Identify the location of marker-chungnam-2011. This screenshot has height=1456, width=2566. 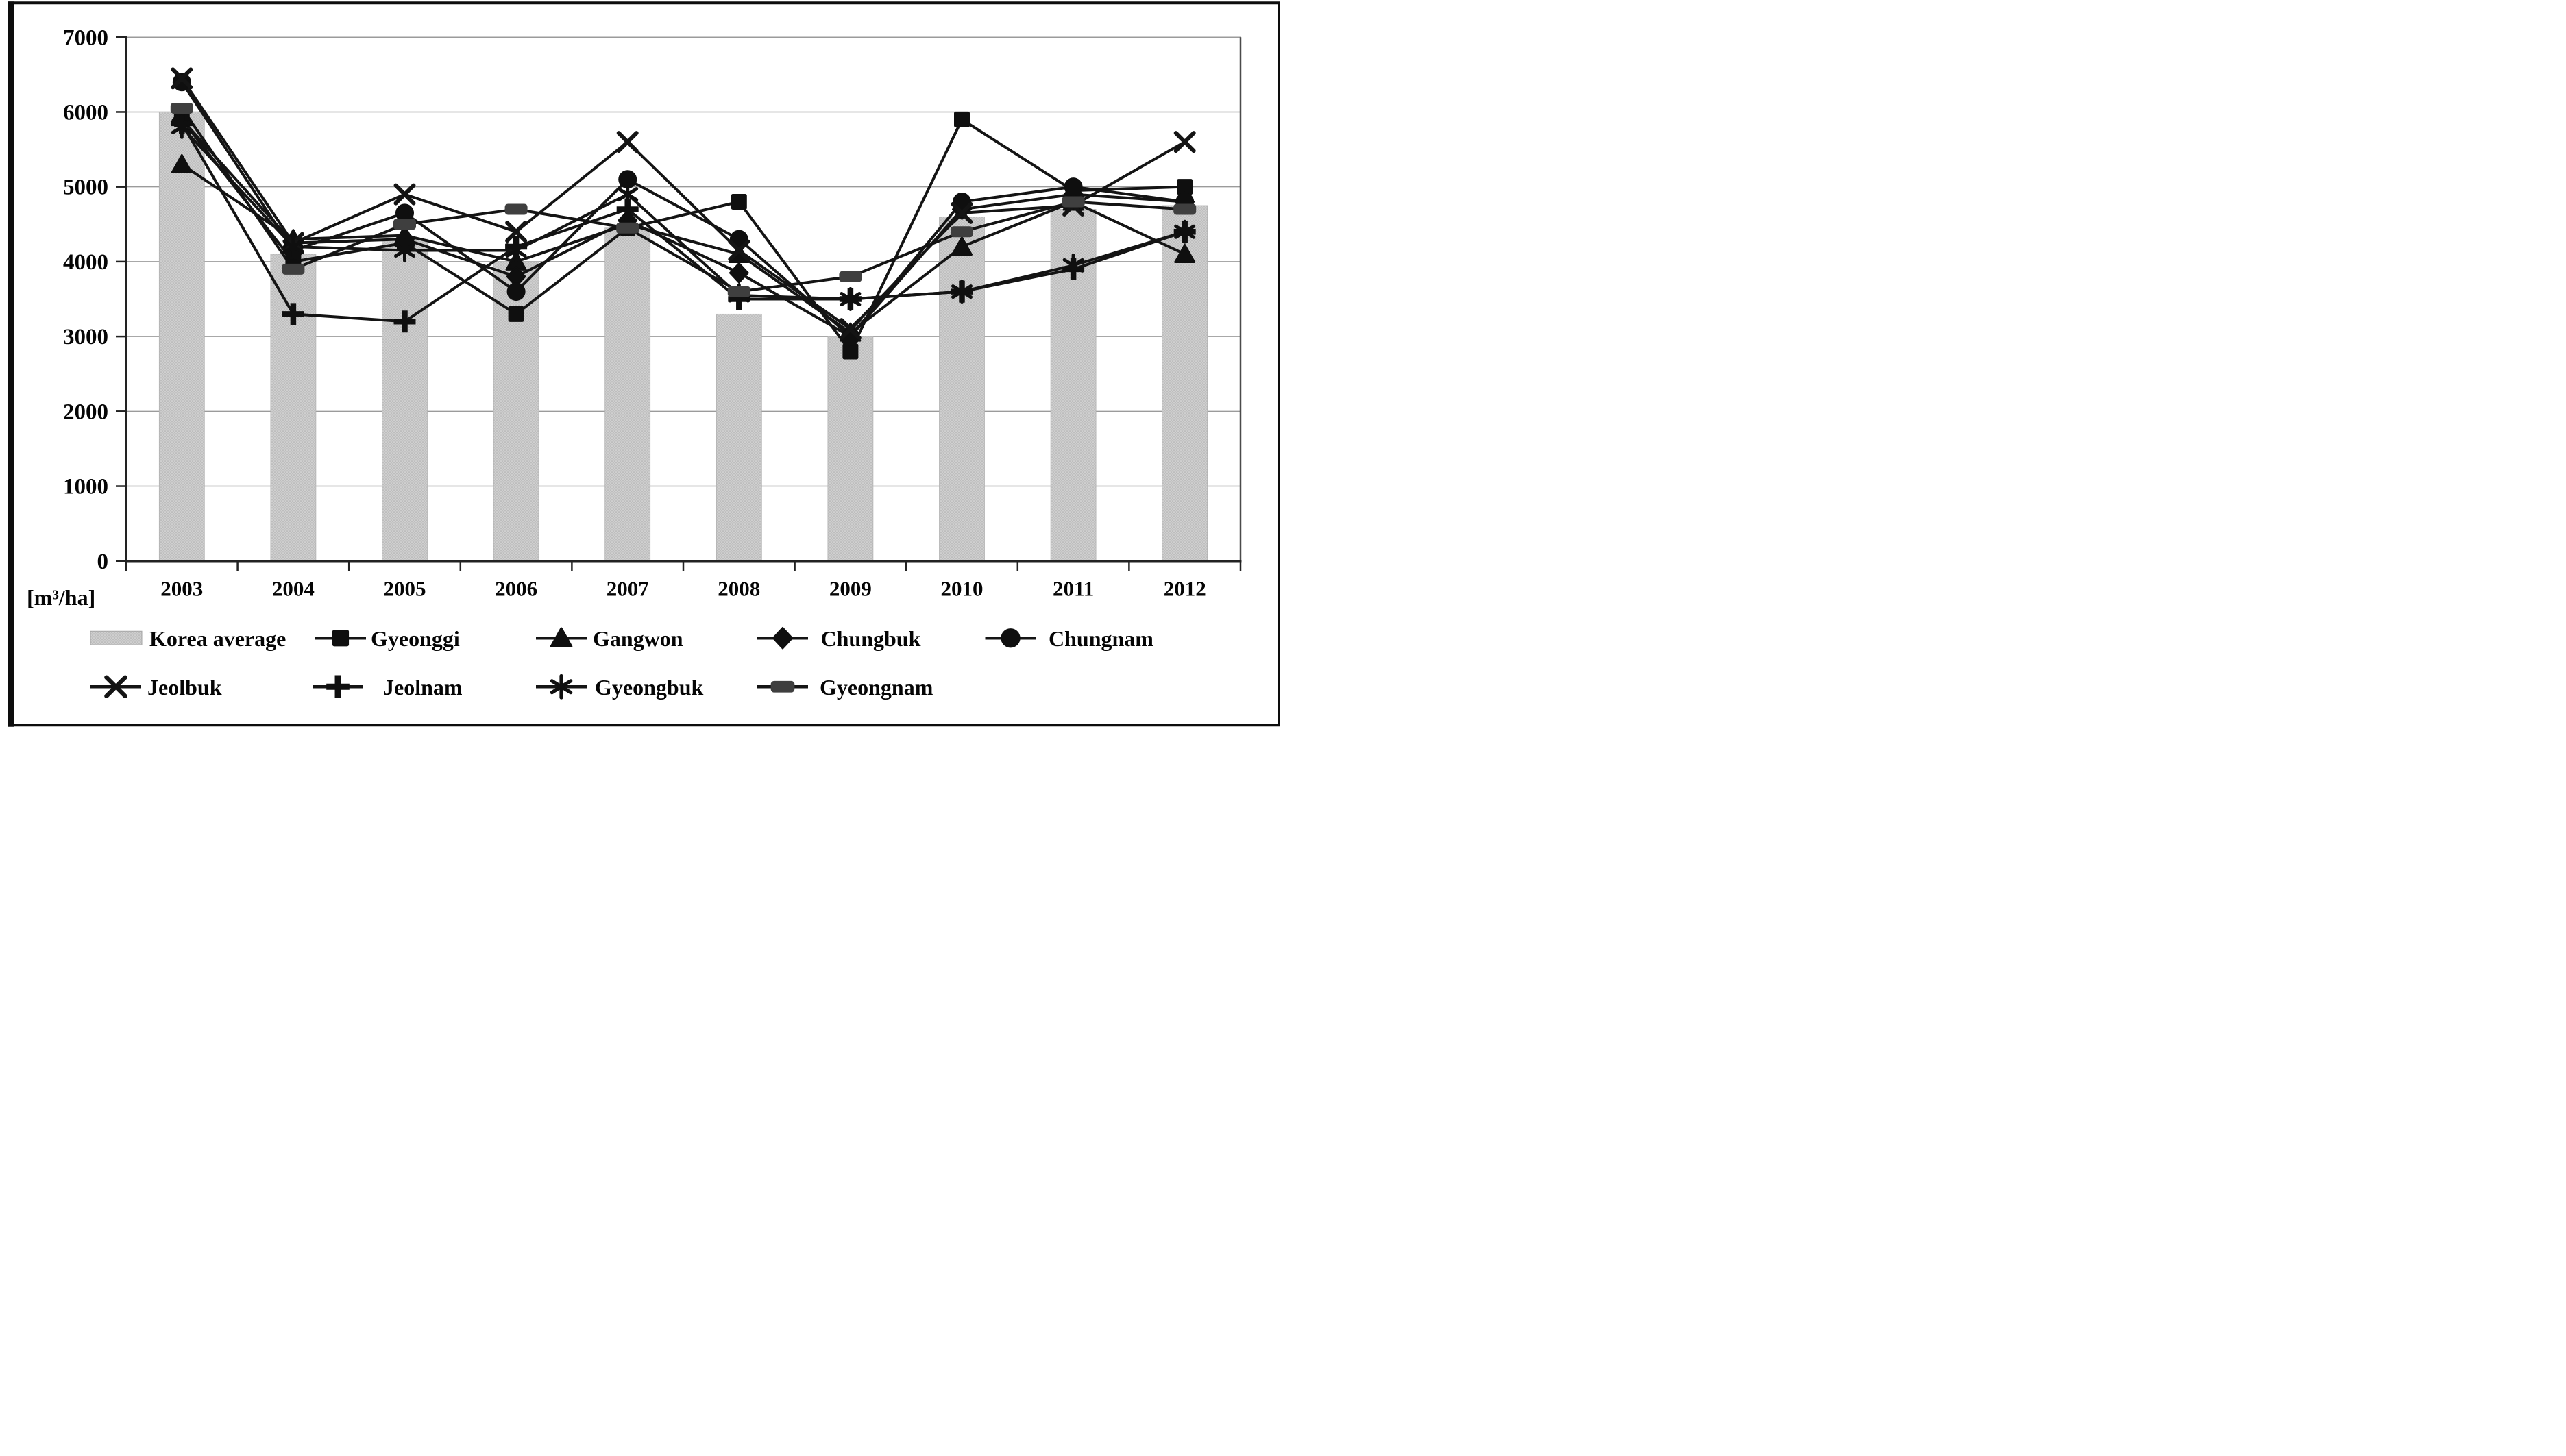
(1073, 187).